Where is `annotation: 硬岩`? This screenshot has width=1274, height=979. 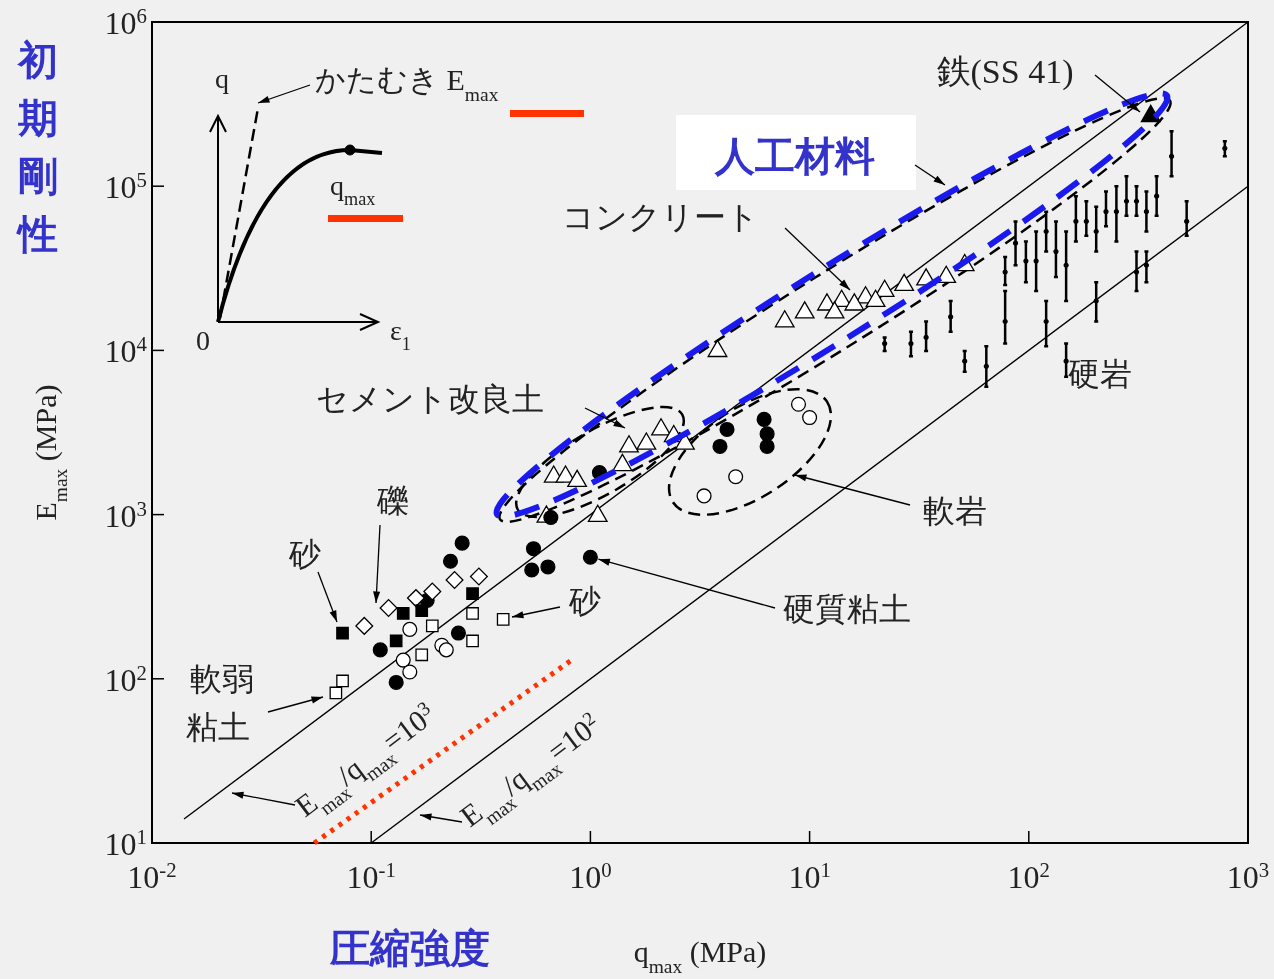
annotation: 硬岩 is located at coordinates (1100, 374).